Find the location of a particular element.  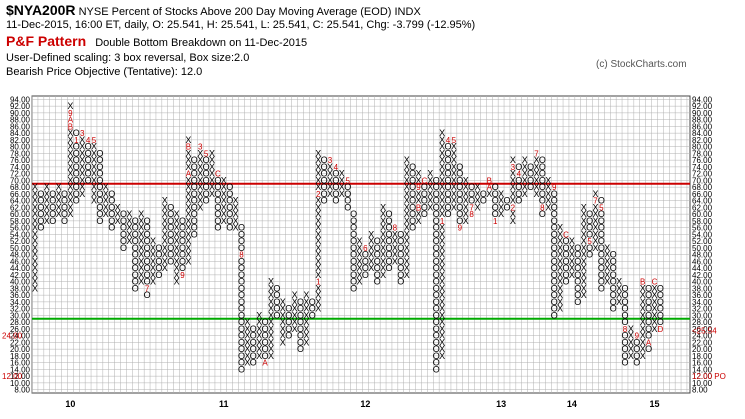

month-marker: 7 is located at coordinates (595, 201).